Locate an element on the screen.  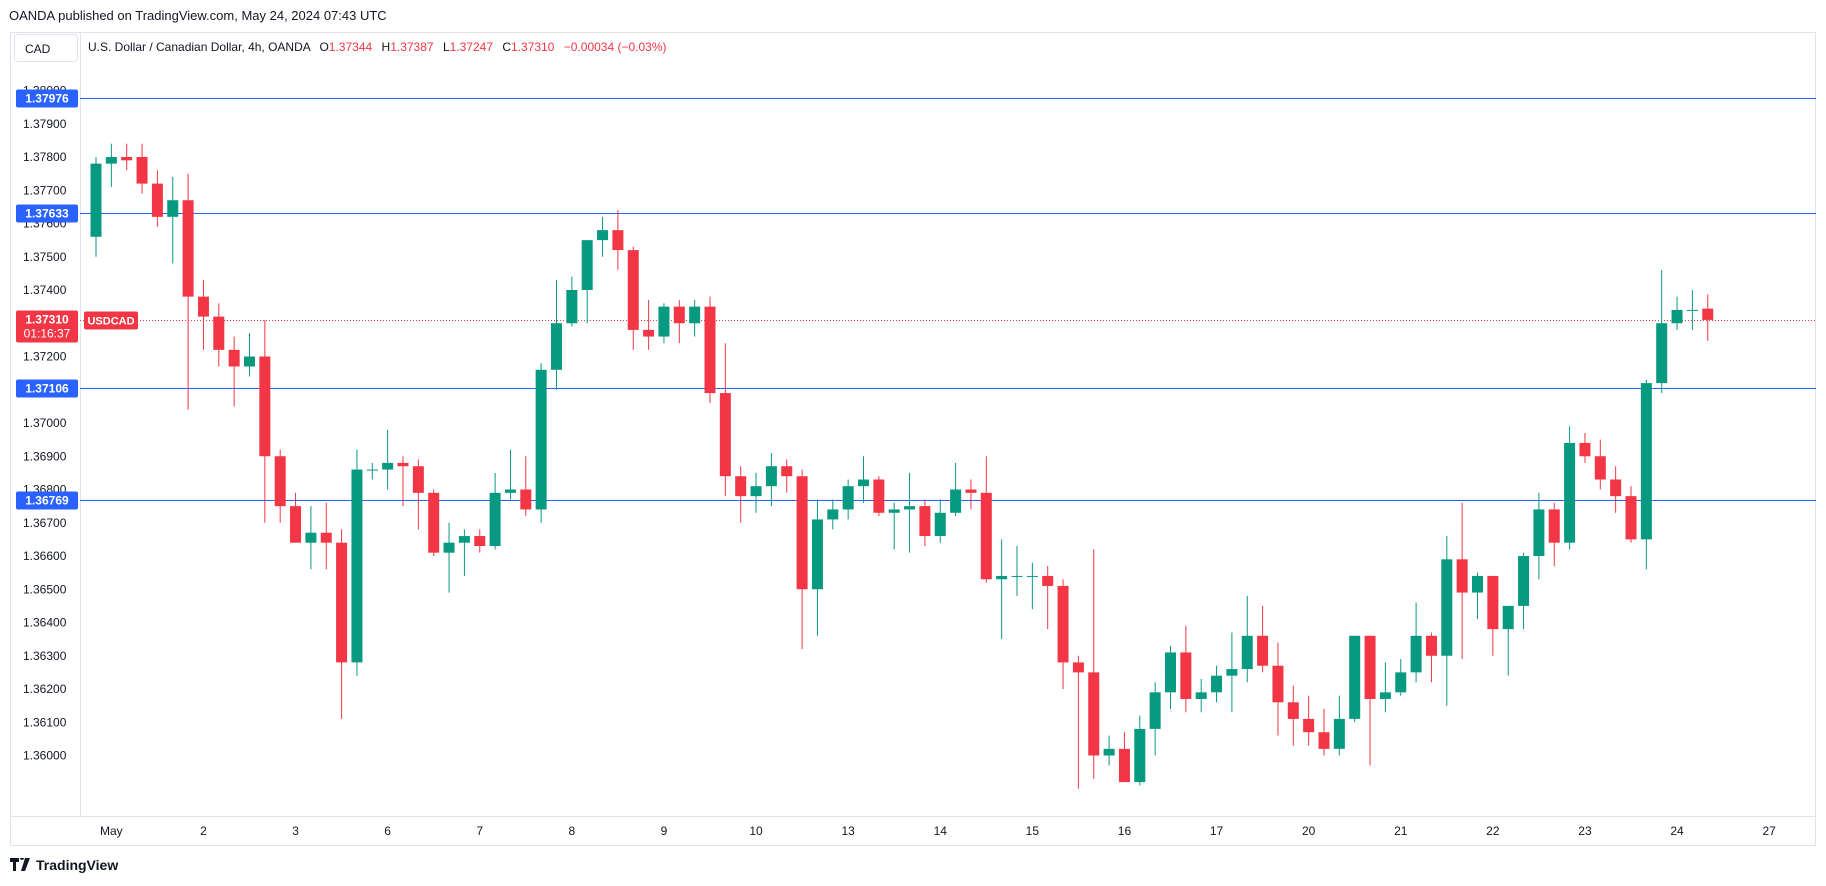
time-tick-label: 6 is located at coordinates (387, 831).